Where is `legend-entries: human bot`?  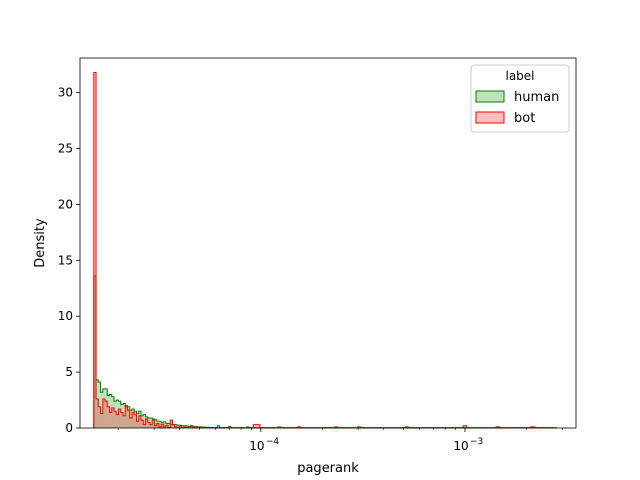
legend-entries: human bot is located at coordinates (517, 108).